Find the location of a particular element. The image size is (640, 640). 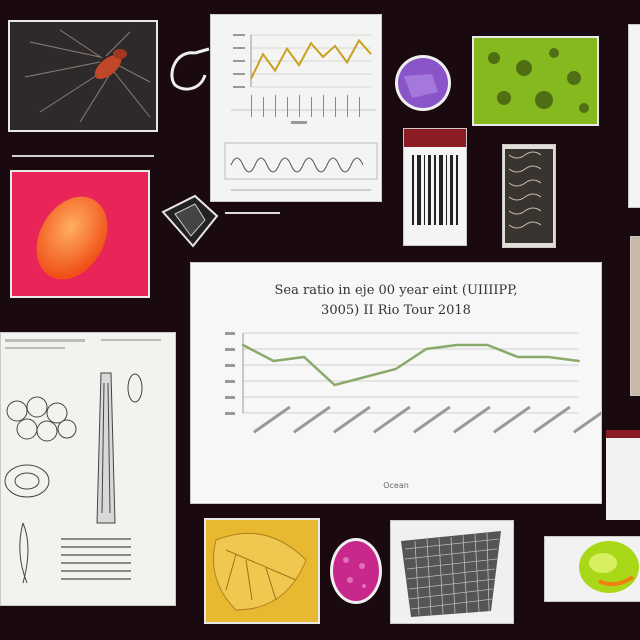

egg-icon is located at coordinates (356, 571).